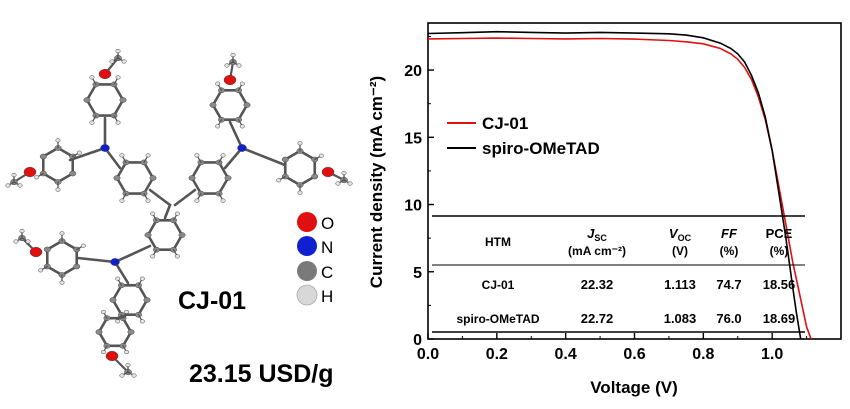 The image size is (850, 409). Describe the element at coordinates (327, 296) in the screenshot. I see `atom-legend-h-label: H` at that location.